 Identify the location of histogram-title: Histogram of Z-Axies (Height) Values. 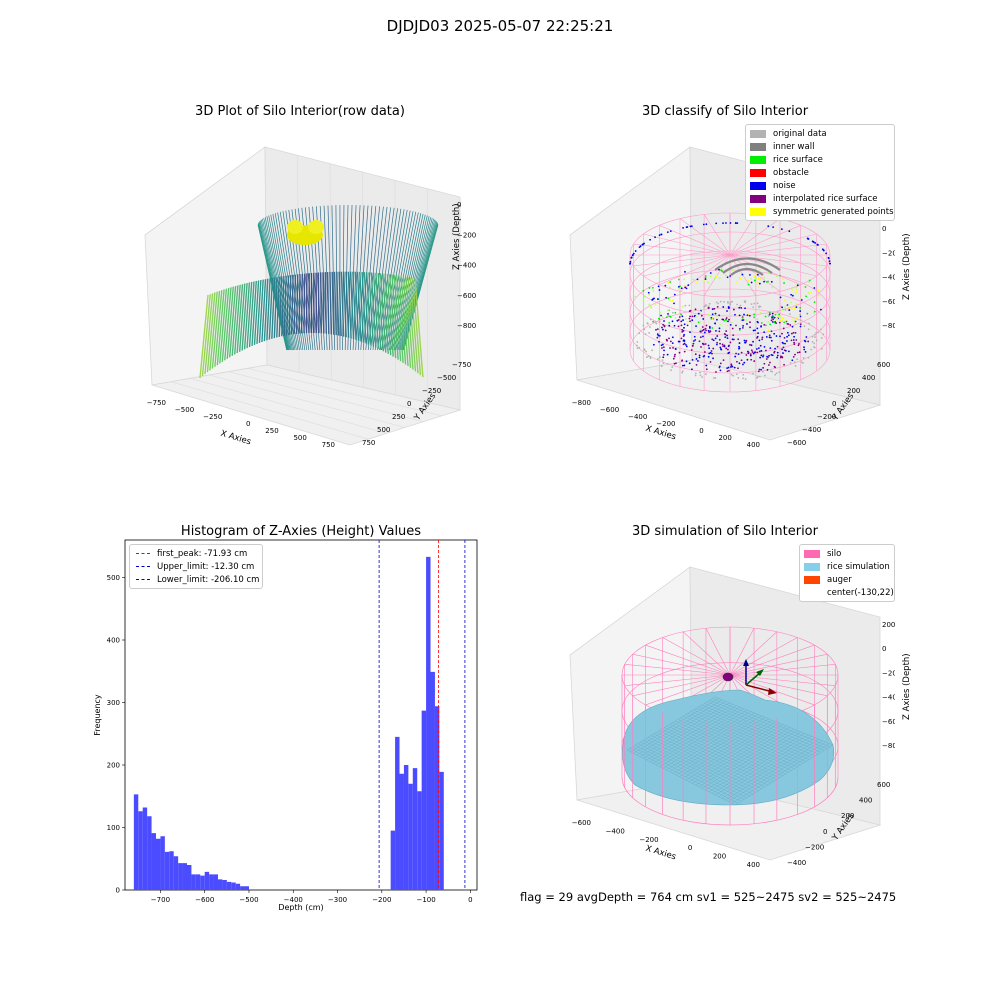
(301, 531).